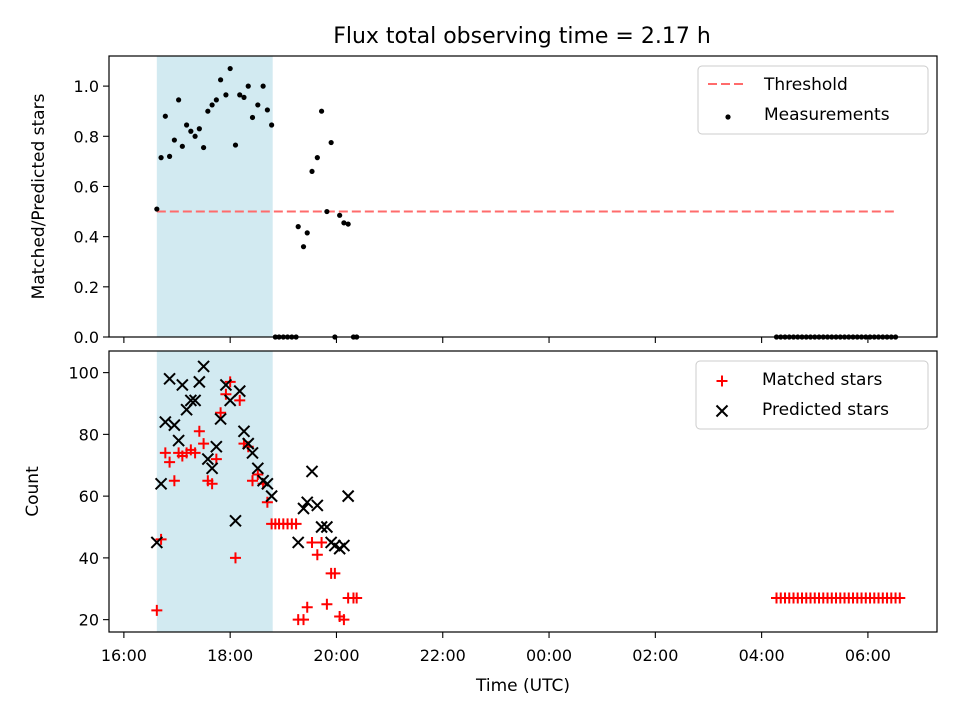  I want to click on legend-label: Threshold, so click(805, 85).